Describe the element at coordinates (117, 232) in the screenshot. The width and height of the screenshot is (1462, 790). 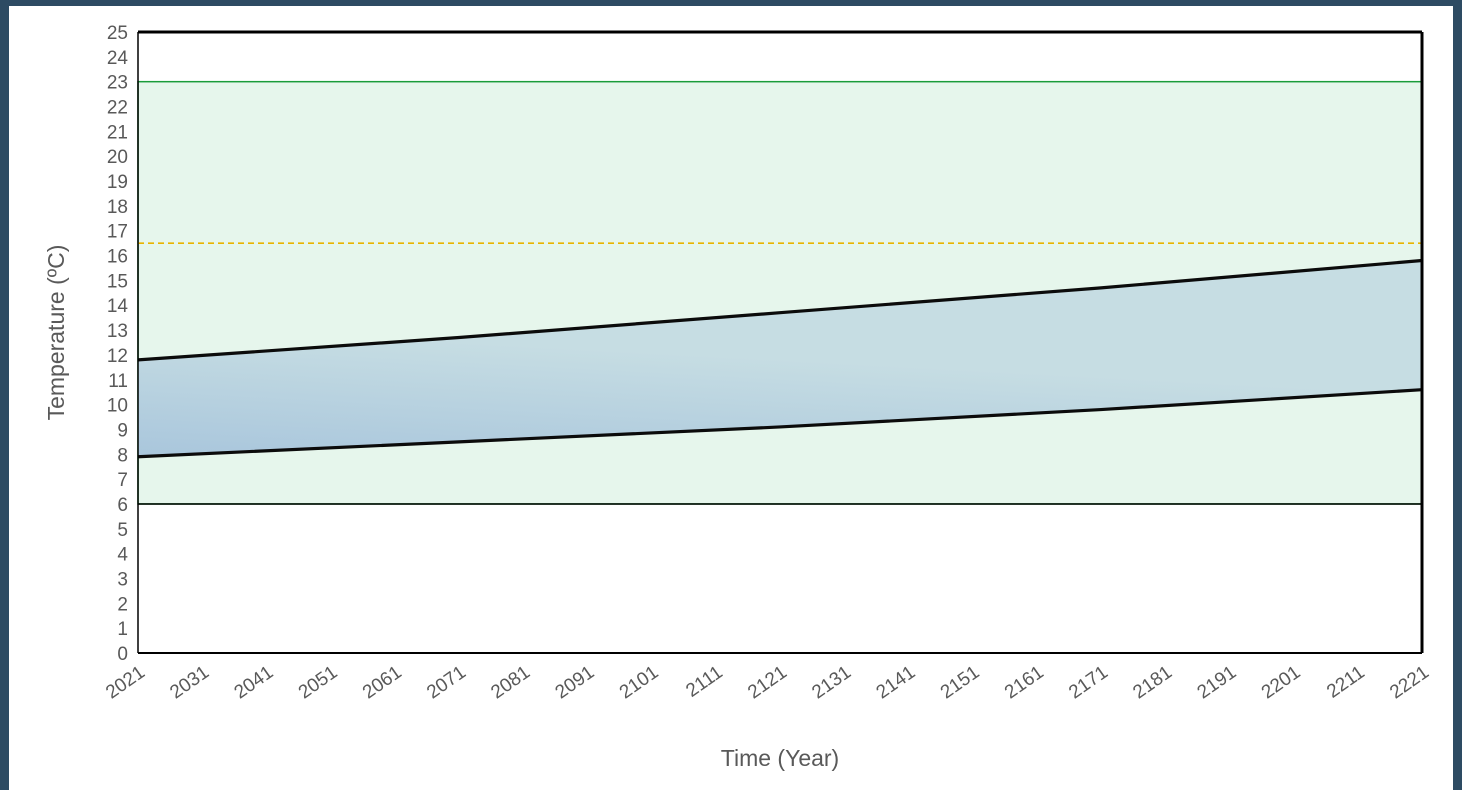
I see `y-tick-label: 17` at that location.